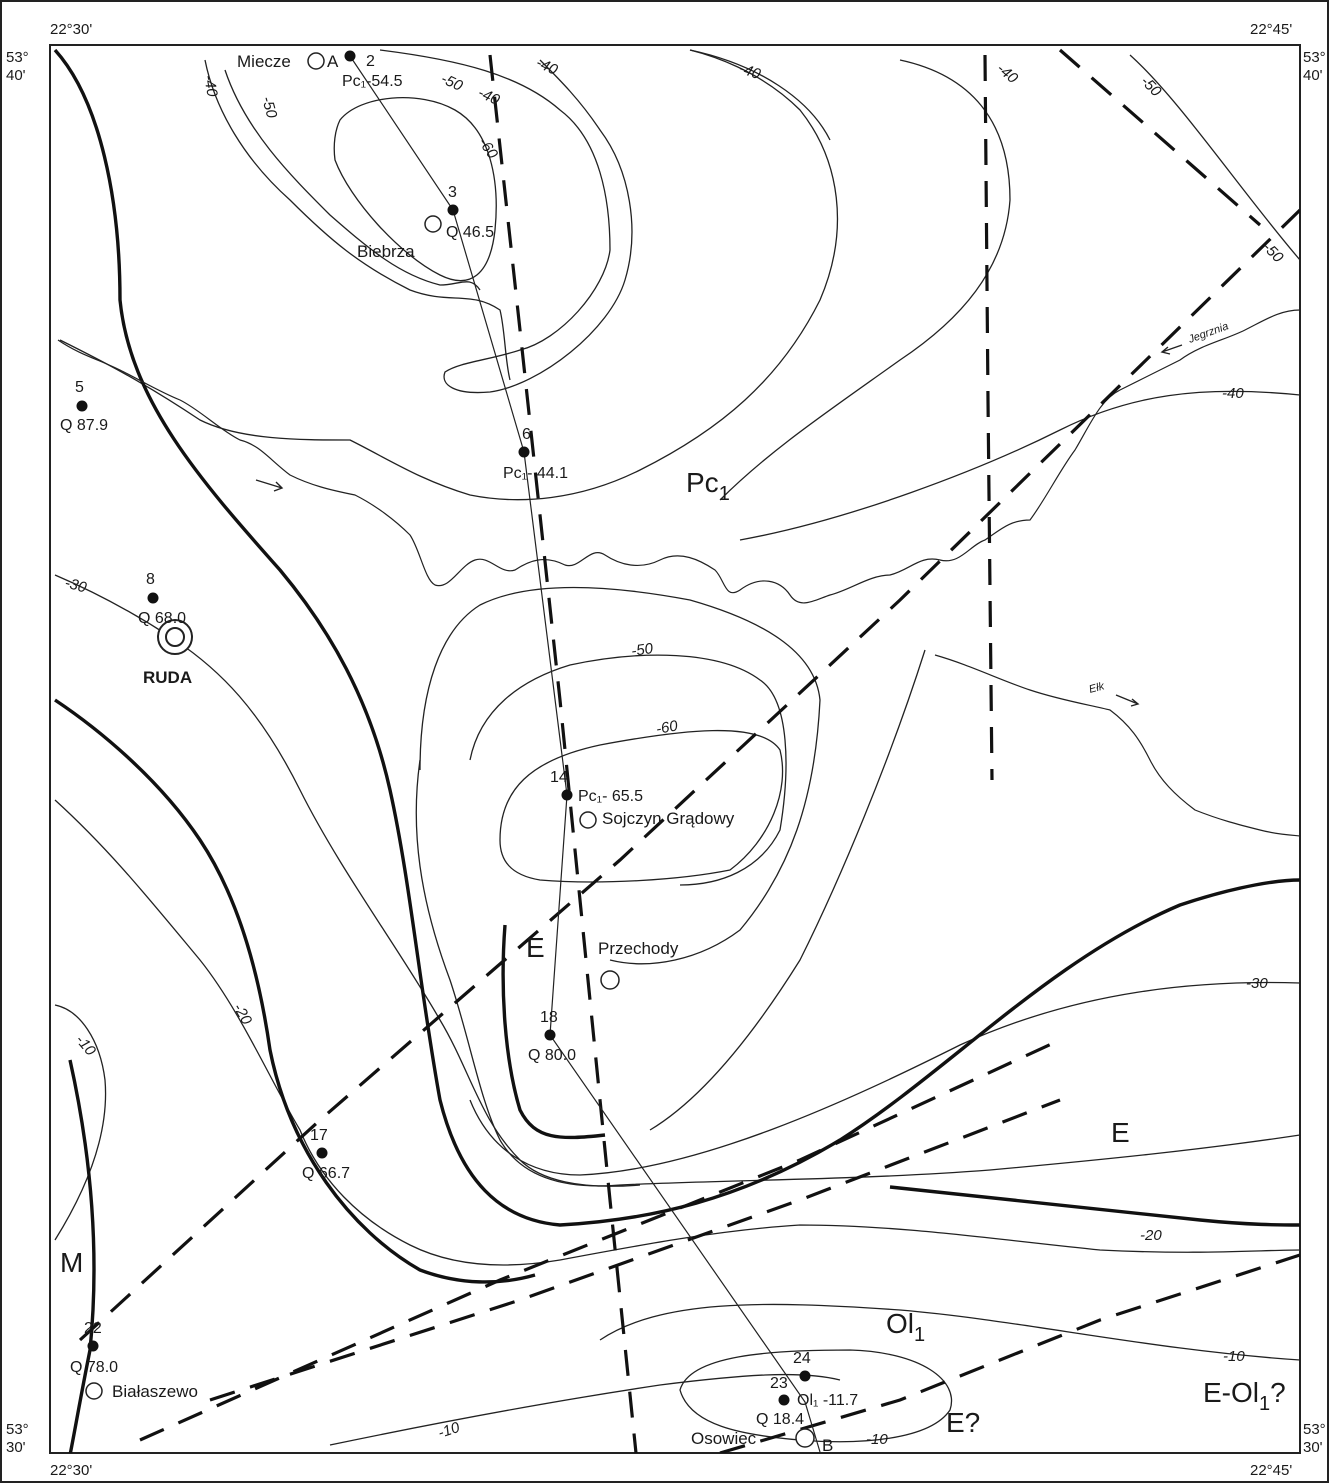 Image resolution: width=1329 pixels, height=1483 pixels. What do you see at coordinates (470, 232) in the screenshot?
I see `borehole-3-value: Q 46.5` at bounding box center [470, 232].